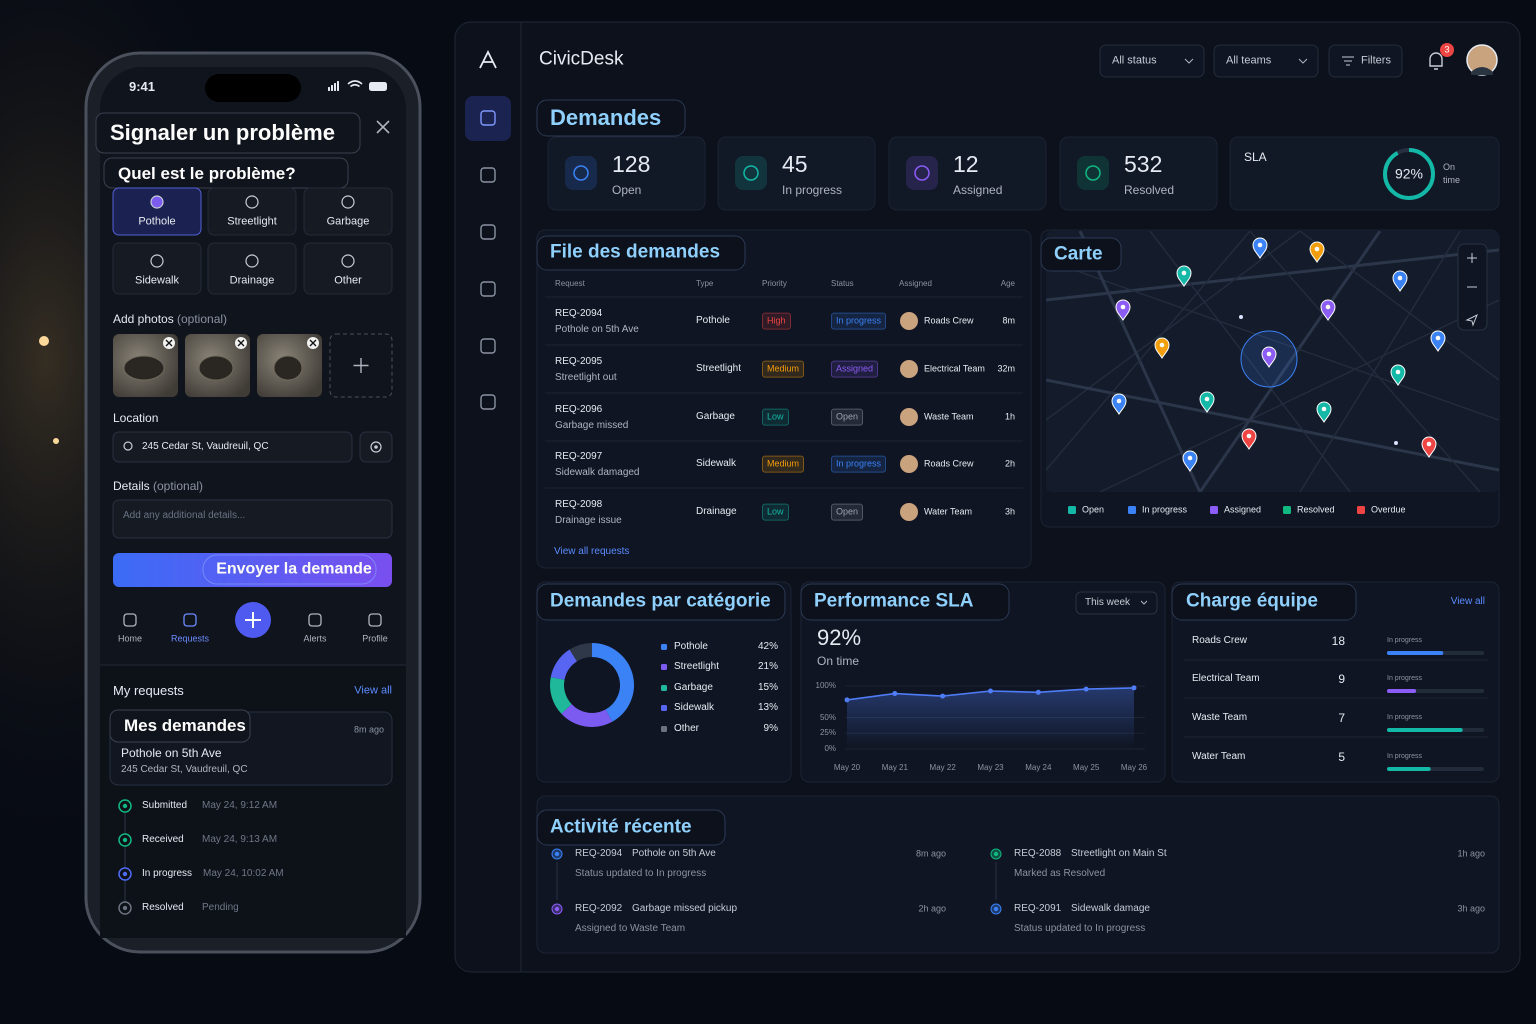  Describe the element at coordinates (812, 189) in the screenshot. I see `stat-label: In progress` at that location.